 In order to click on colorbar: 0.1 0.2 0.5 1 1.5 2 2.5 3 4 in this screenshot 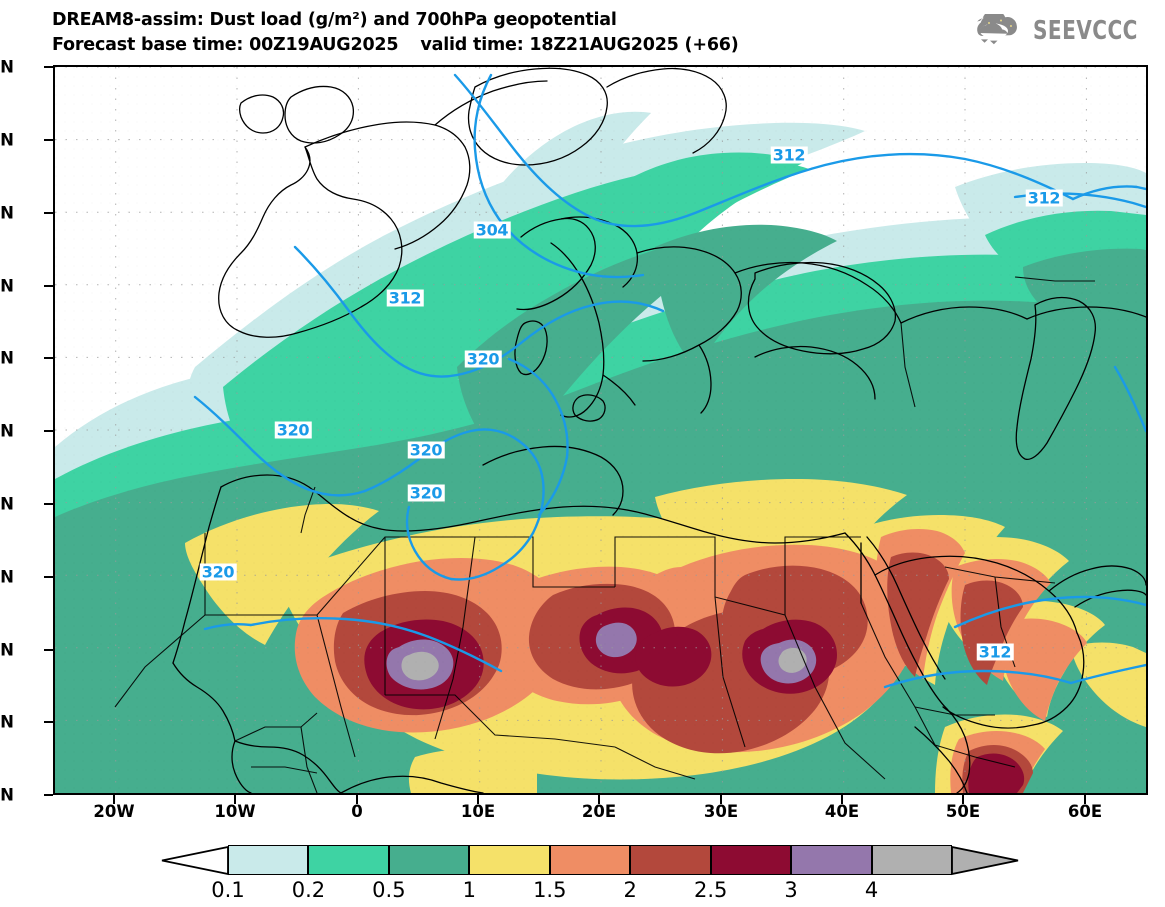, I will do `click(590, 873)`.